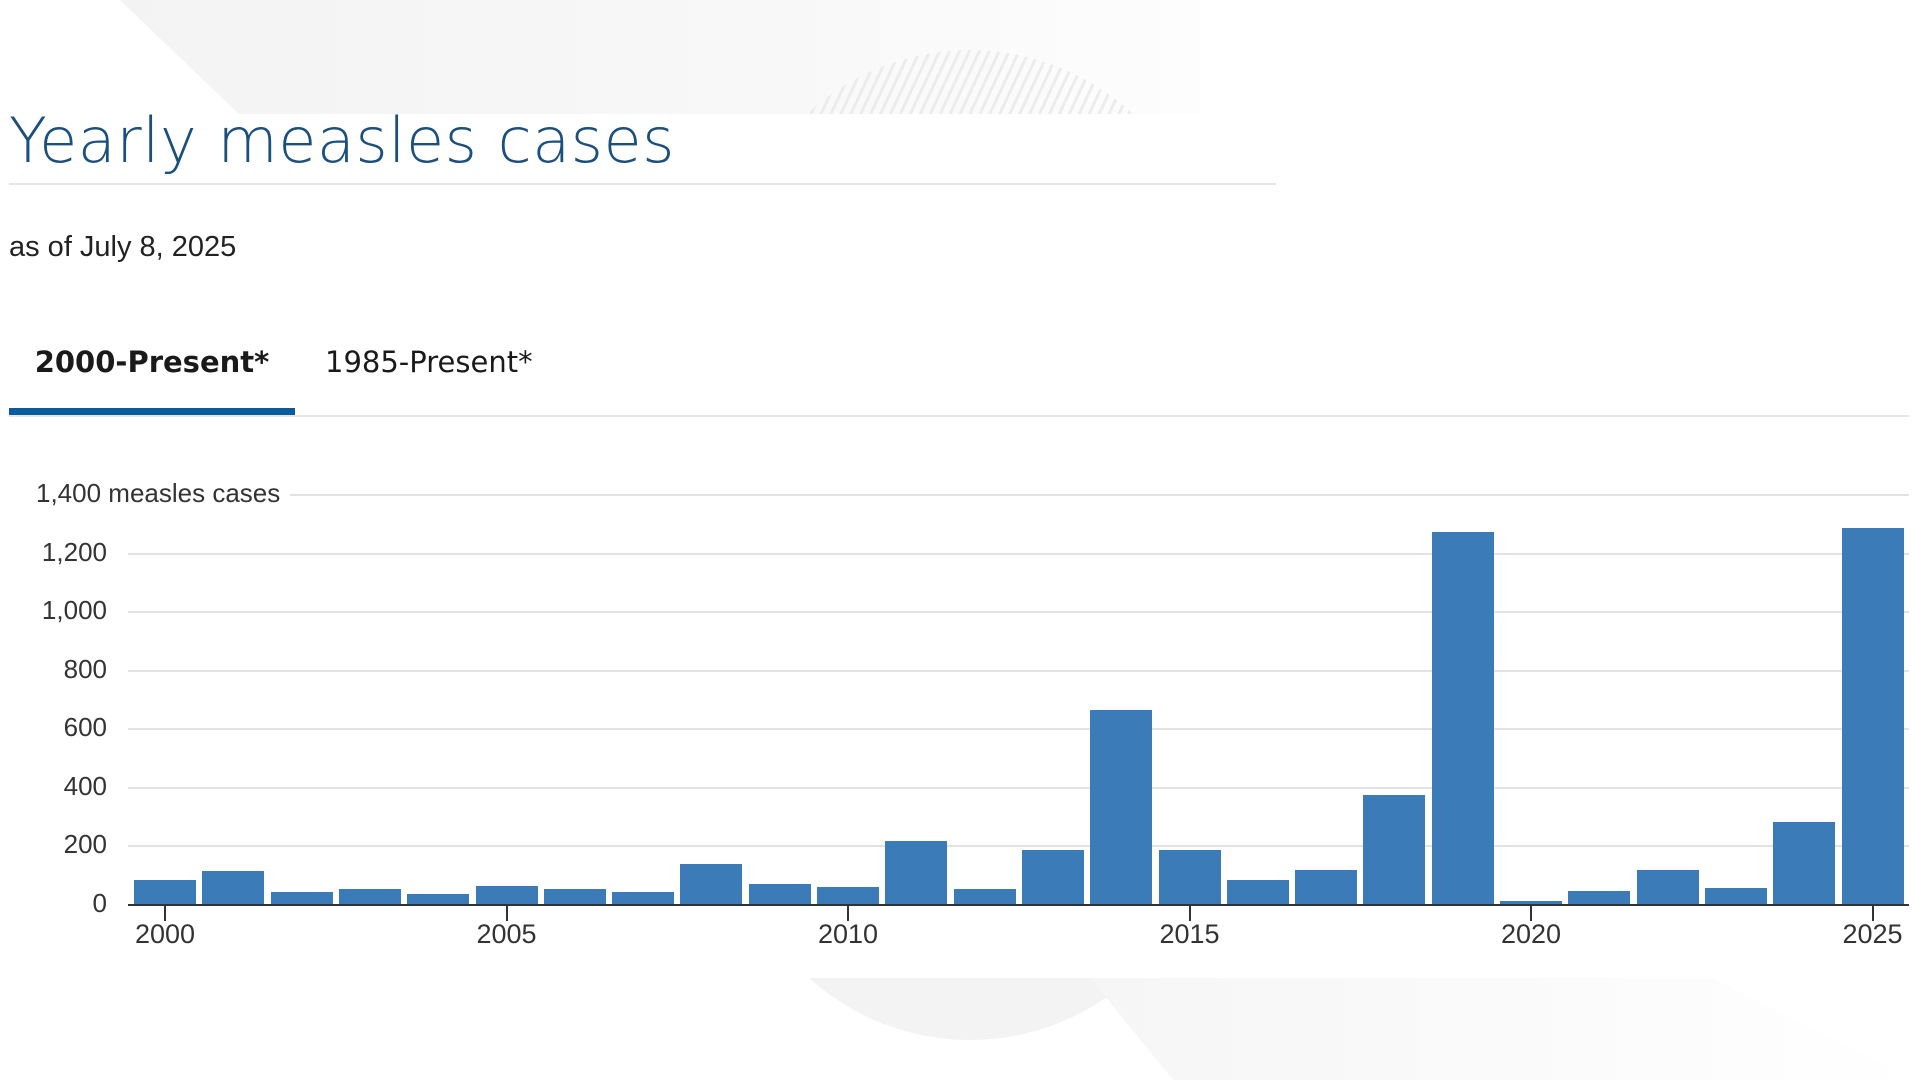  What do you see at coordinates (301, 898) in the screenshot?
I see `bar-2002` at bounding box center [301, 898].